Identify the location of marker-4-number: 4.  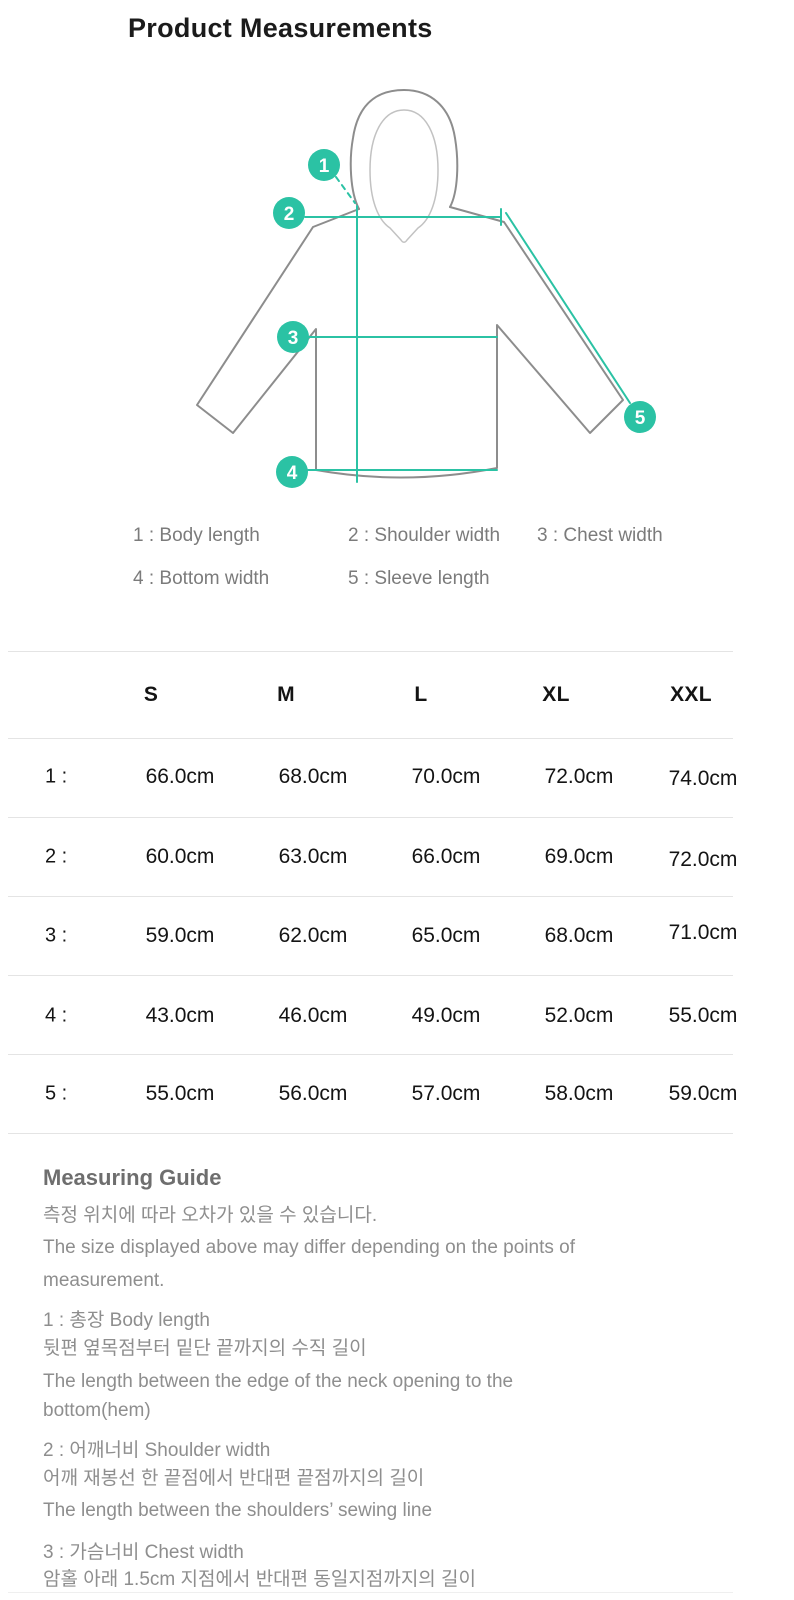
(292, 473).